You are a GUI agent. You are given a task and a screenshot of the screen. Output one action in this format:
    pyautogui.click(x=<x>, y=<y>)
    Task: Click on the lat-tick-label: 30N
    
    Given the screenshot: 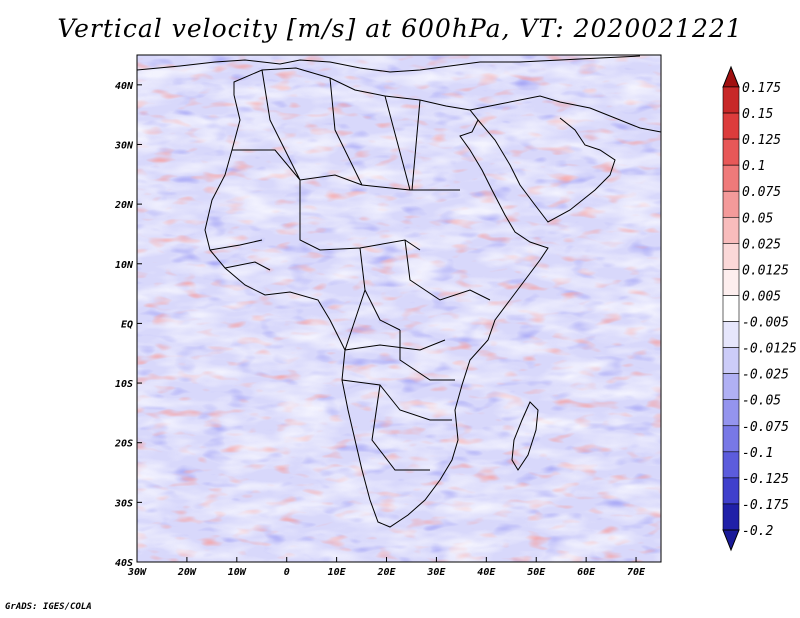 What is the action you would take?
    pyautogui.click(x=124, y=145)
    